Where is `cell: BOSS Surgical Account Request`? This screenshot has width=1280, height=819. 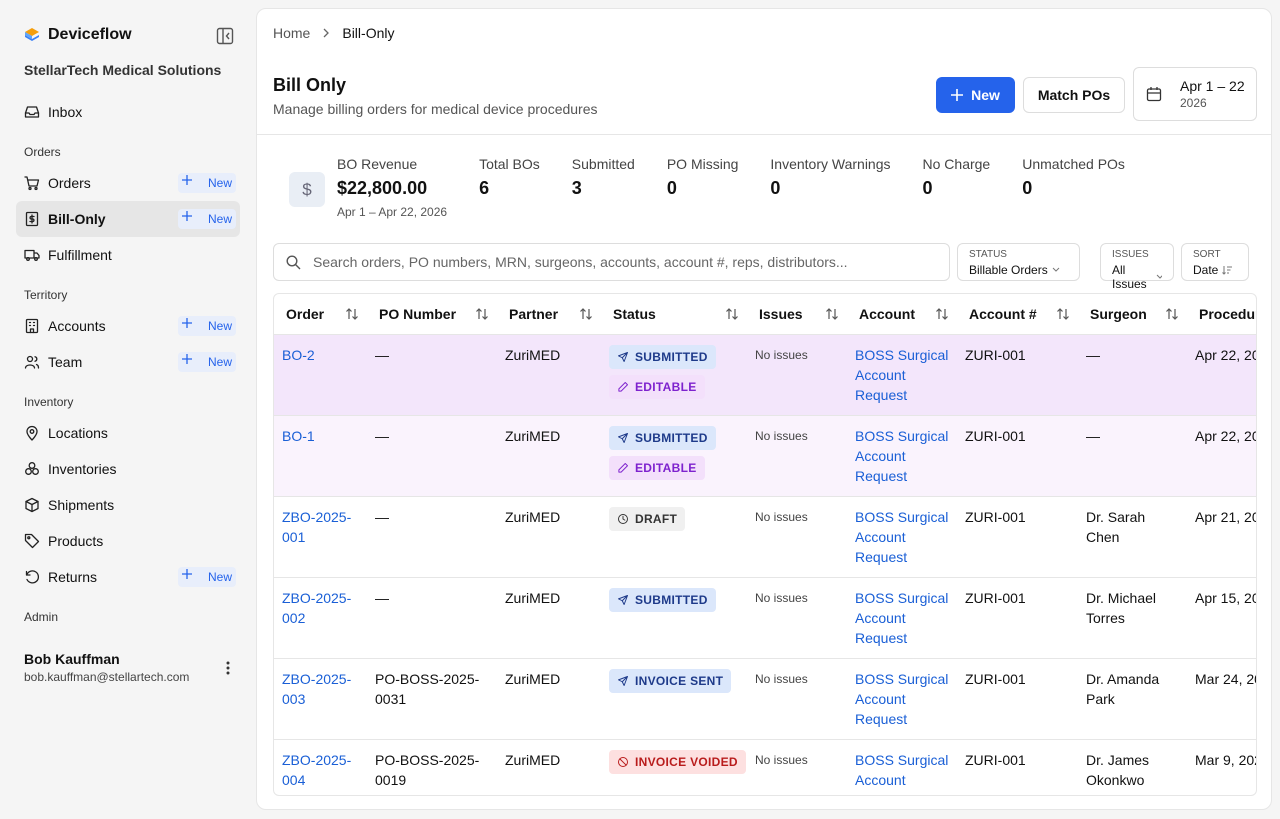
cell: BOSS Surgical Account Request is located at coordinates (902, 375).